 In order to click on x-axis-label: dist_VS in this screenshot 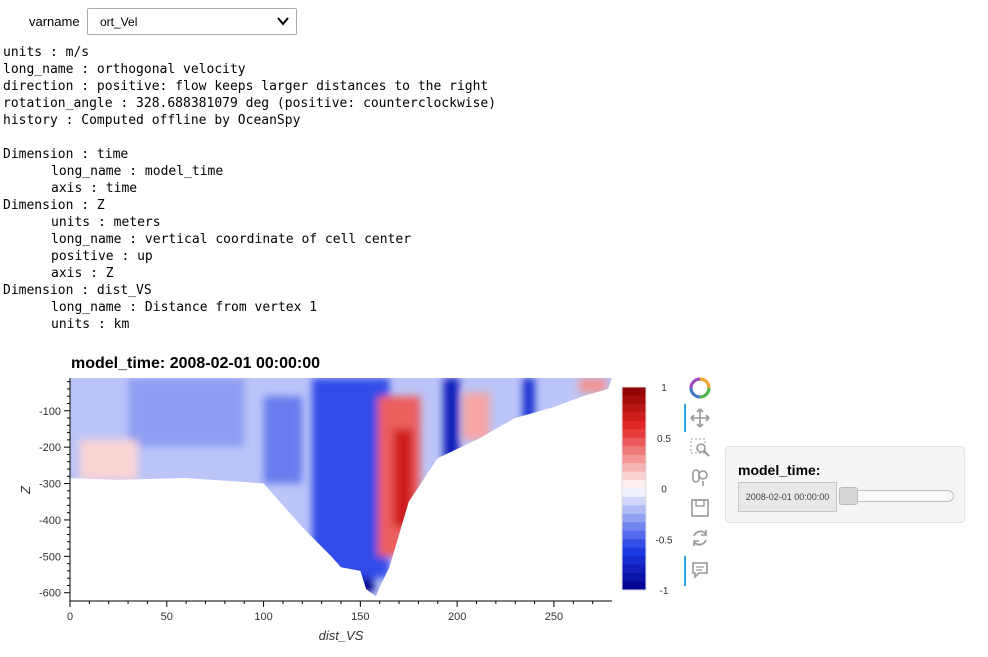, I will do `click(341, 635)`.